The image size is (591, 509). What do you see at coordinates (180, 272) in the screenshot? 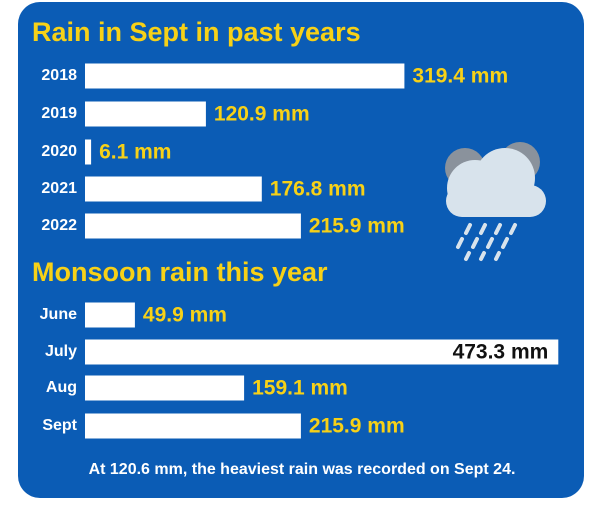
I see `chart-title: Monsoon rain this year` at bounding box center [180, 272].